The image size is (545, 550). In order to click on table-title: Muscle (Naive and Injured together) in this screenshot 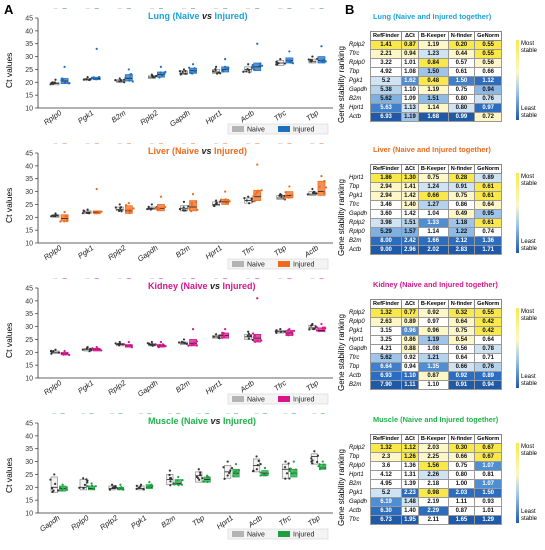, I will do `click(436, 419)`.